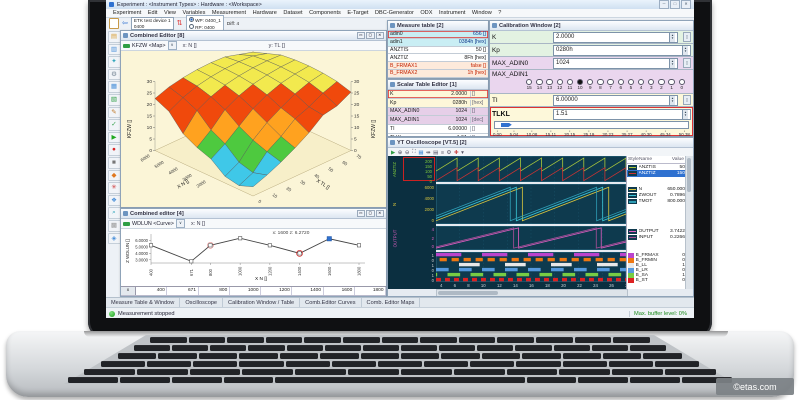 The image size is (800, 400). Describe the element at coordinates (661, 84) in the screenshot. I see `radio-option-2: 2` at that location.